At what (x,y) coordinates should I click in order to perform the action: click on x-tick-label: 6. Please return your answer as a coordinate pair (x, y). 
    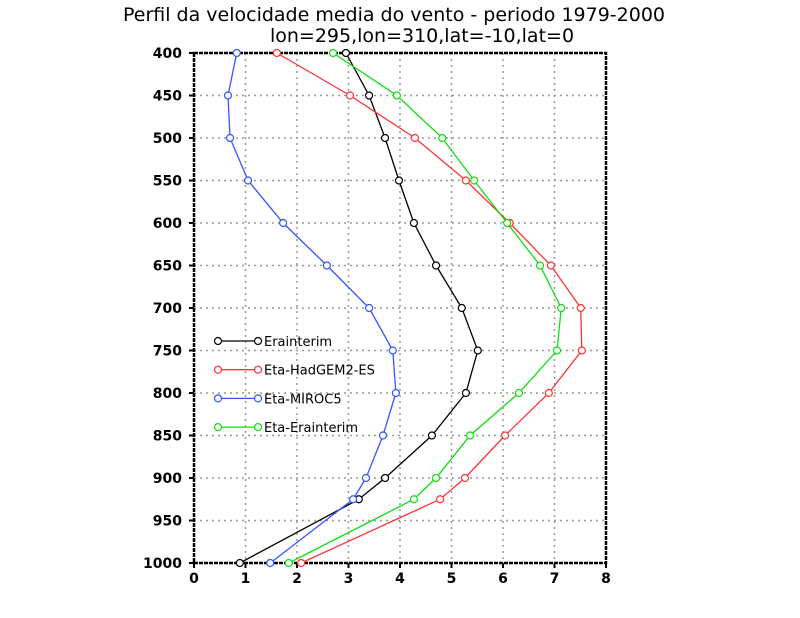
    Looking at the image, I should click on (503, 579).